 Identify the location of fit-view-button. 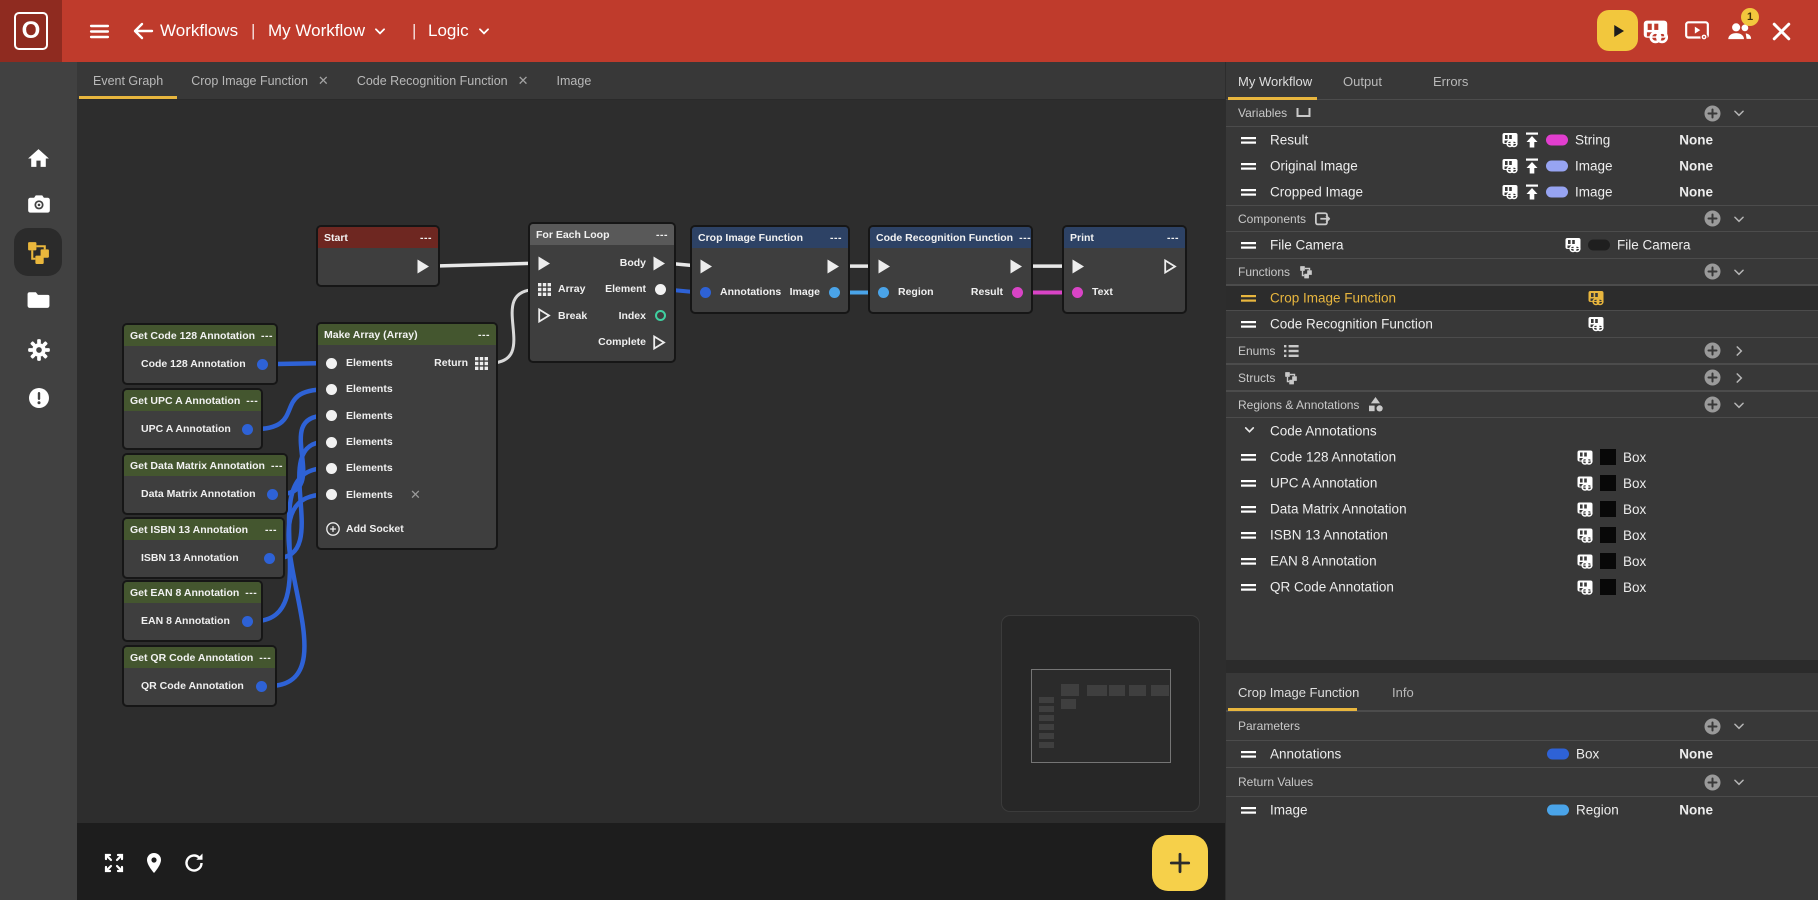
(114, 863).